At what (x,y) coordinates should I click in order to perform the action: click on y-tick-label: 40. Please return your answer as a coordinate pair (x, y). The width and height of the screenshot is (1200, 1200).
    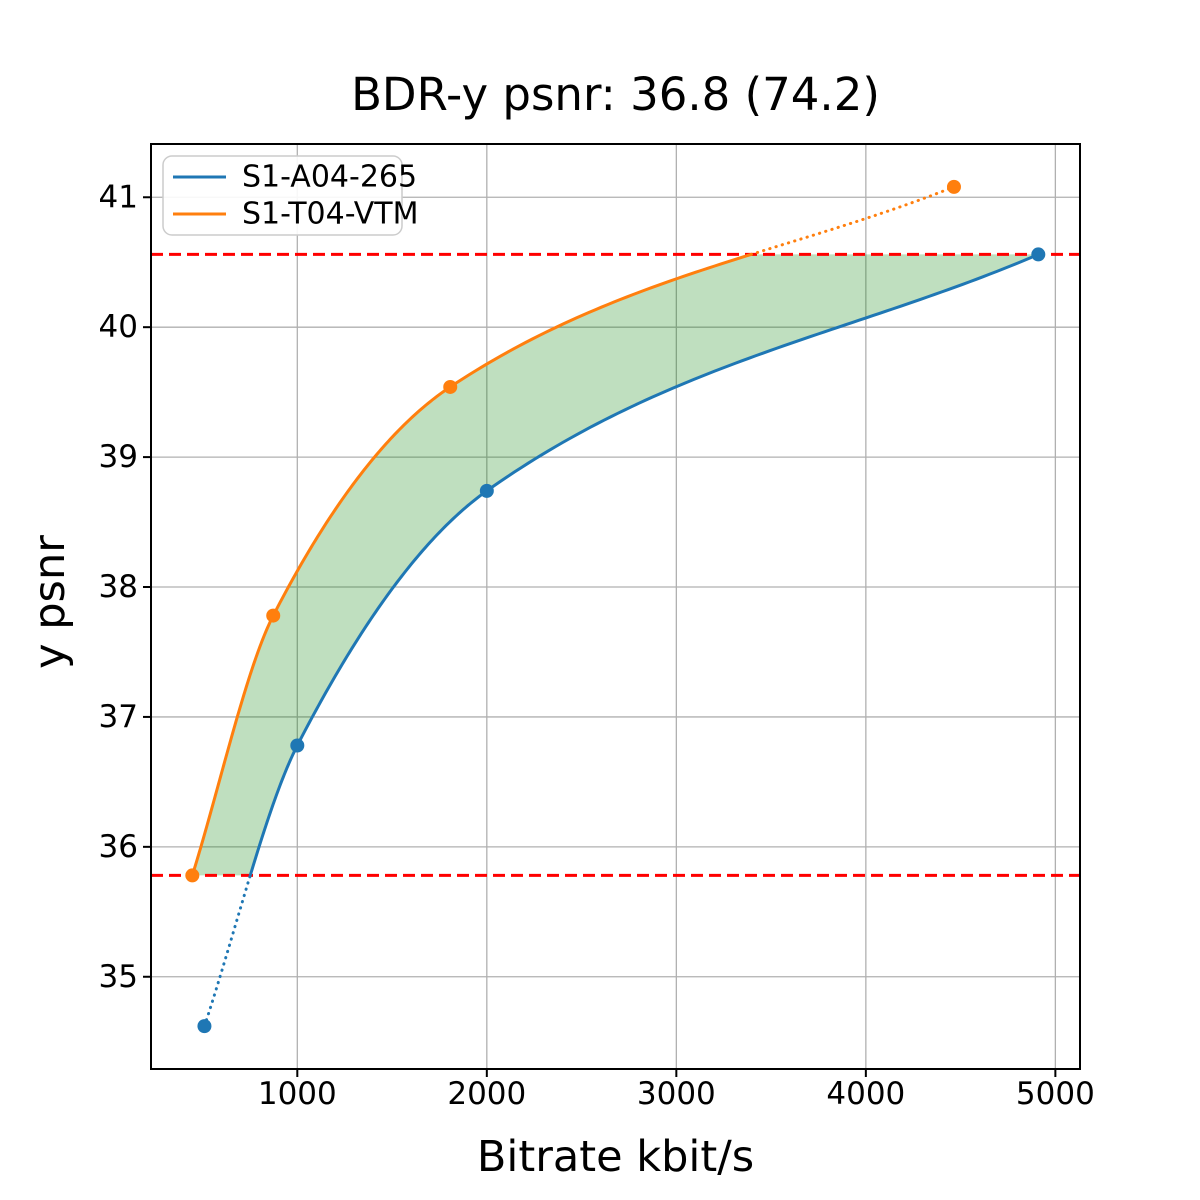
    Looking at the image, I should click on (118, 327).